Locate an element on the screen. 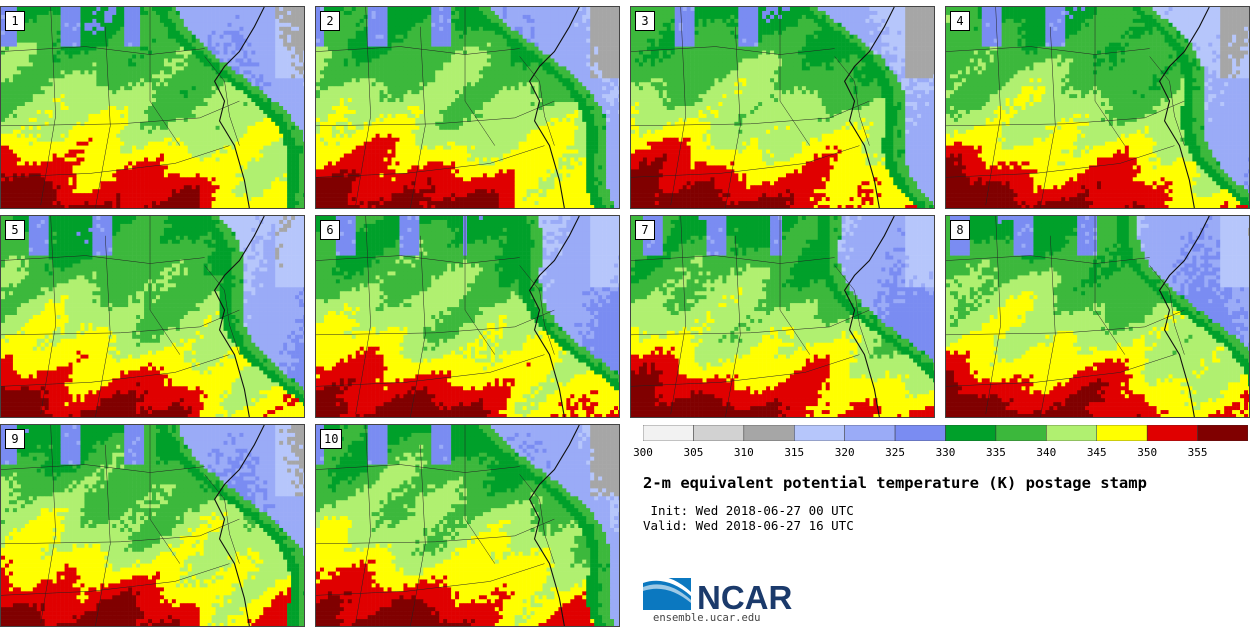  member-number-label: 5 is located at coordinates (15, 230).